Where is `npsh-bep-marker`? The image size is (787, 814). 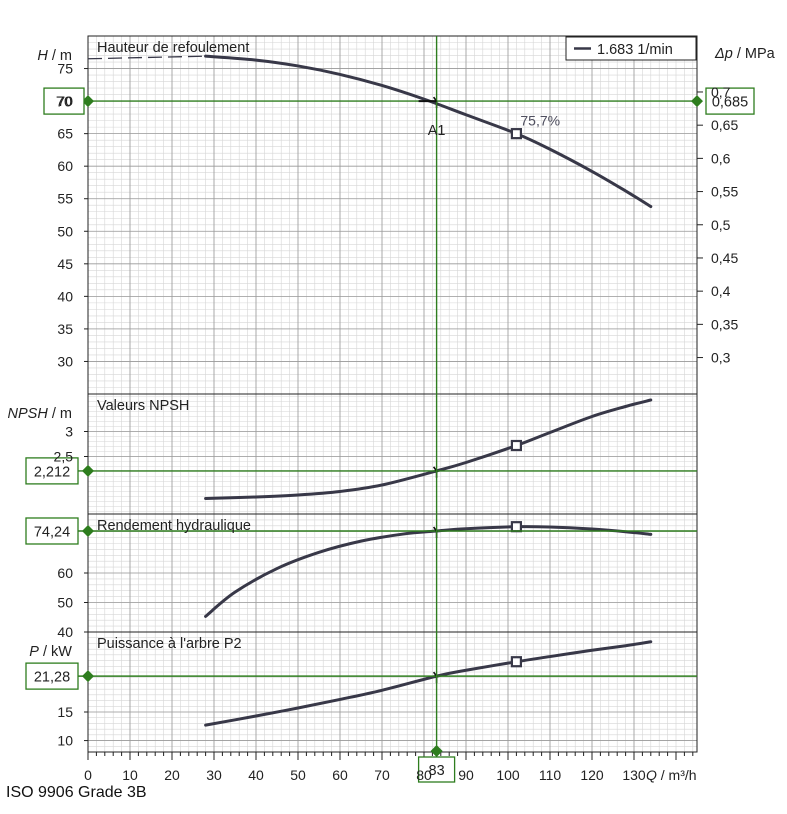
npsh-bep-marker is located at coordinates (516, 445).